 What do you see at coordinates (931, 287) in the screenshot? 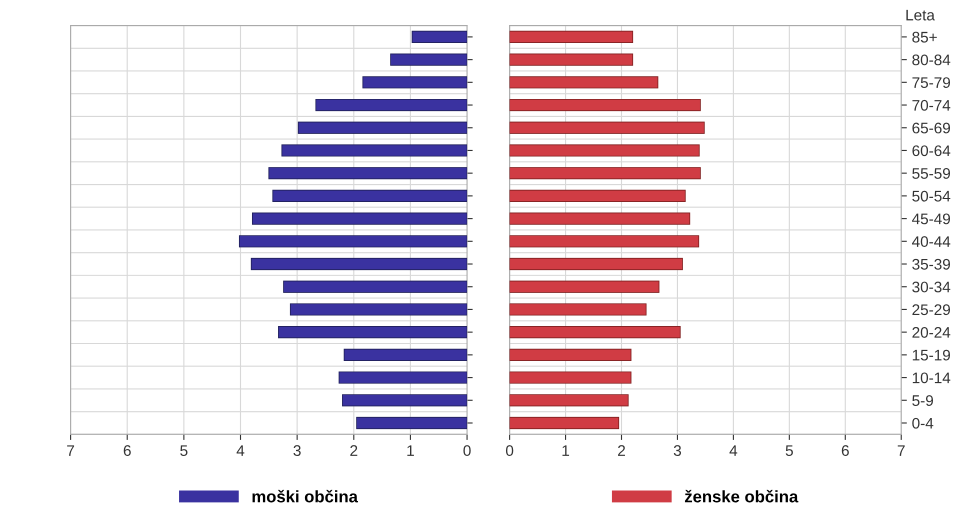
I see `y-tick-label: 30-34` at bounding box center [931, 287].